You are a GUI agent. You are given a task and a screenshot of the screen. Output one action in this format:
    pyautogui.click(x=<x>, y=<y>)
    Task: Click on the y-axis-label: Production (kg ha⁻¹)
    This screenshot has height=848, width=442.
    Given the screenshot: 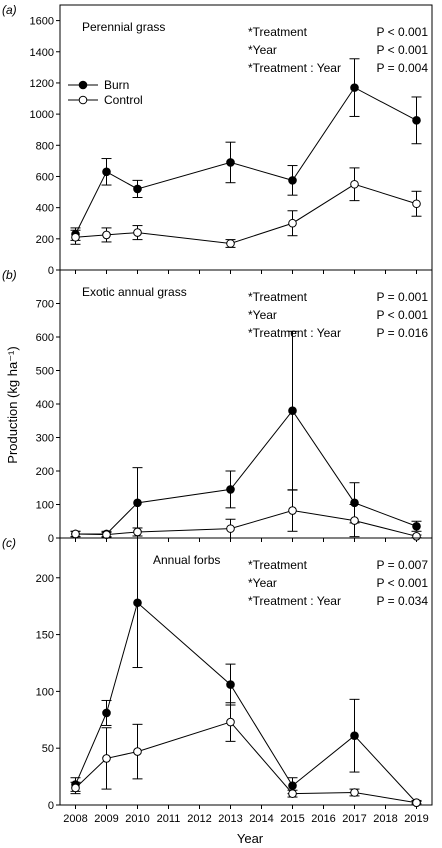 What is the action you would take?
    pyautogui.click(x=12, y=404)
    